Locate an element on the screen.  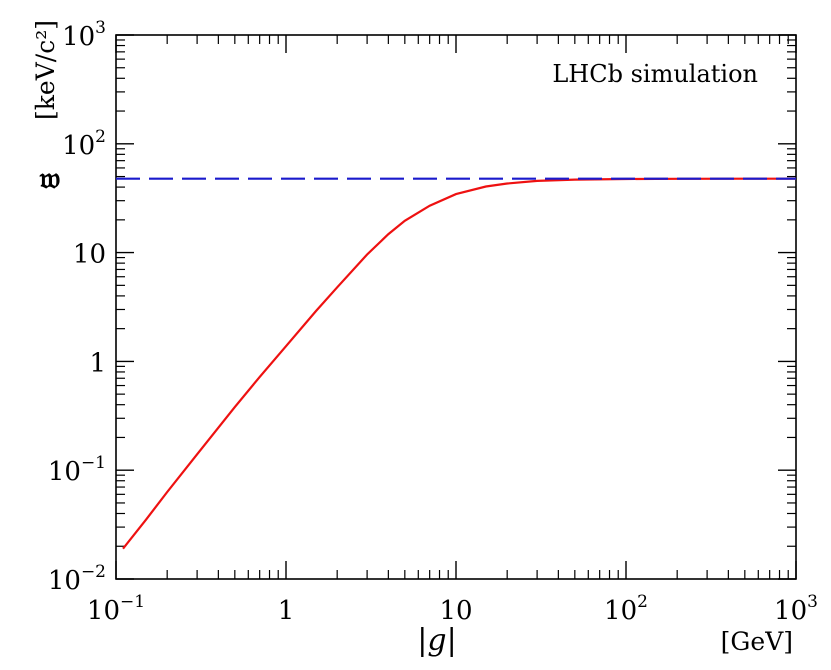
y-tick-label: 10⁻² is located at coordinates (77, 579).